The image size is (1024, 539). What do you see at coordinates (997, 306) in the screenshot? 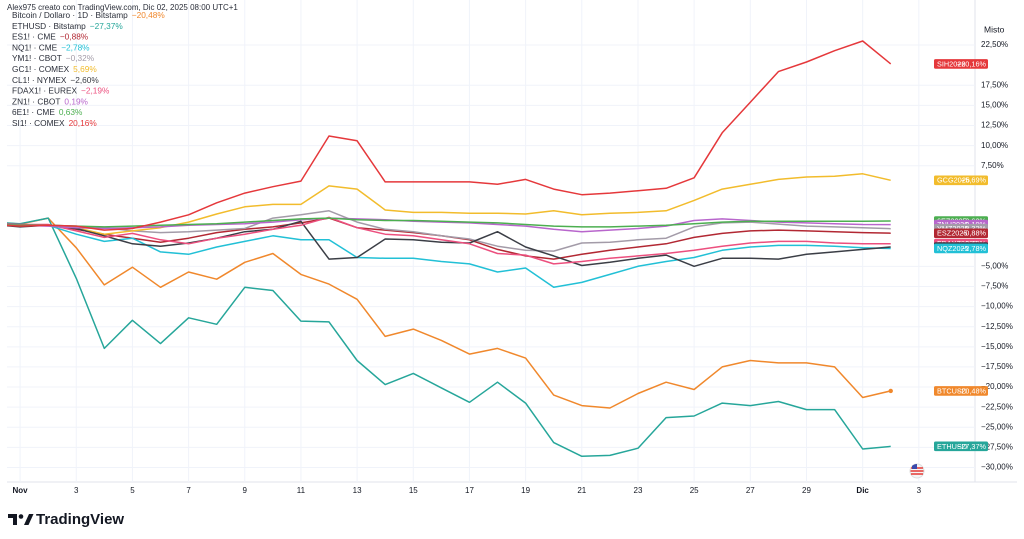
I see `y-tick-label: −10,00%` at bounding box center [997, 306].